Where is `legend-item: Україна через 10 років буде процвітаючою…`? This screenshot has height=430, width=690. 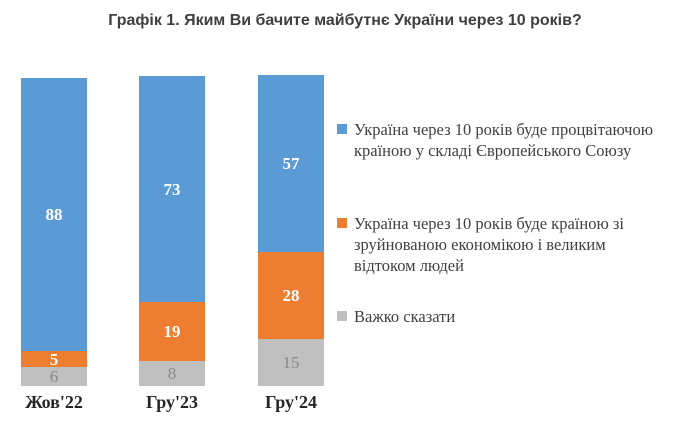 legend-item: Україна через 10 років буде процвітаючою… is located at coordinates (504, 140).